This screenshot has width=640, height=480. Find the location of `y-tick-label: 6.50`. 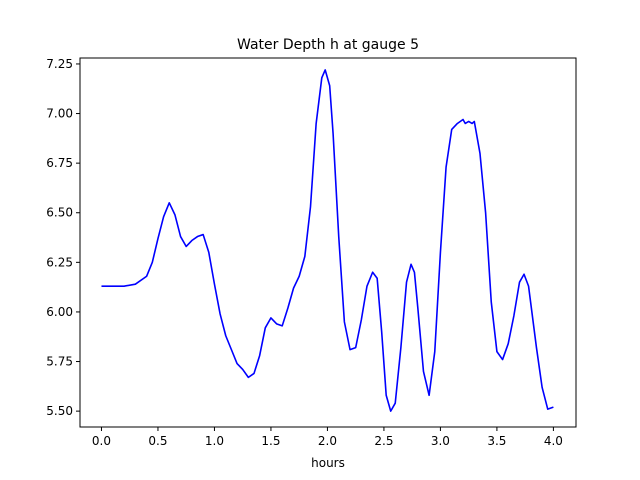

y-tick-label: 6.50 is located at coordinates (59, 213).